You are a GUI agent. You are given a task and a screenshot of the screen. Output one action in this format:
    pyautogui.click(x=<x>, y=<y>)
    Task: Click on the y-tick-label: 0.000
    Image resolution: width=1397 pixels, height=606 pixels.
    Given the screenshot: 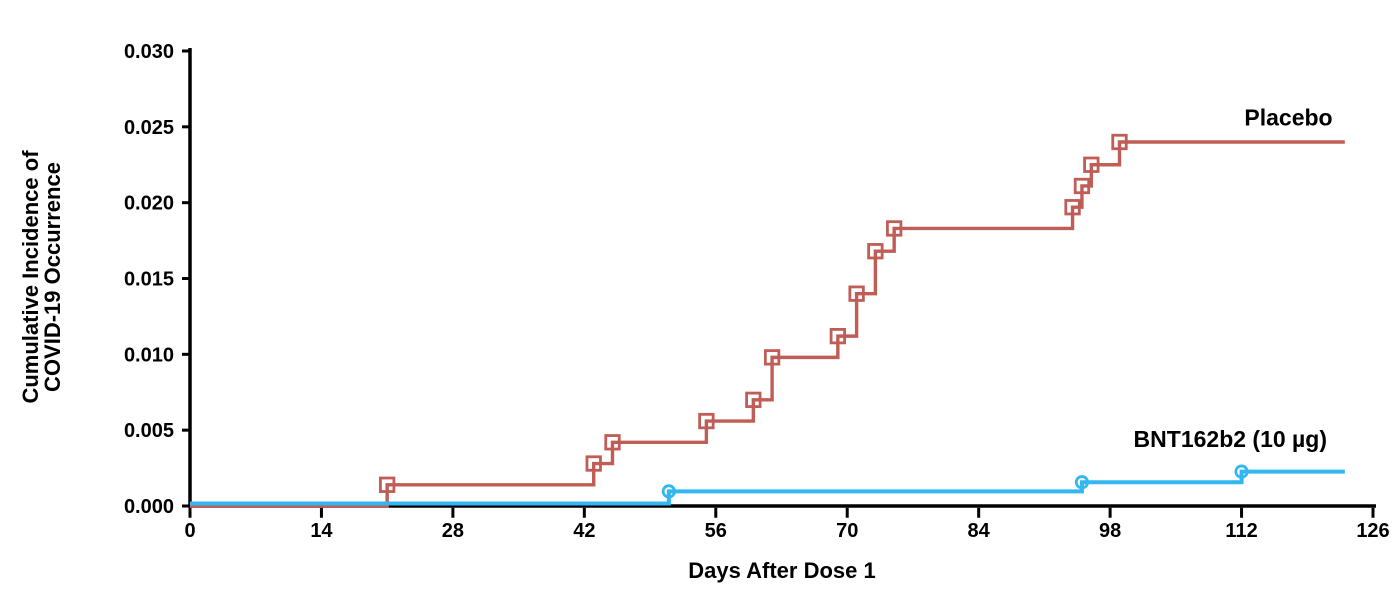 What is the action you would take?
    pyautogui.click(x=149, y=507)
    